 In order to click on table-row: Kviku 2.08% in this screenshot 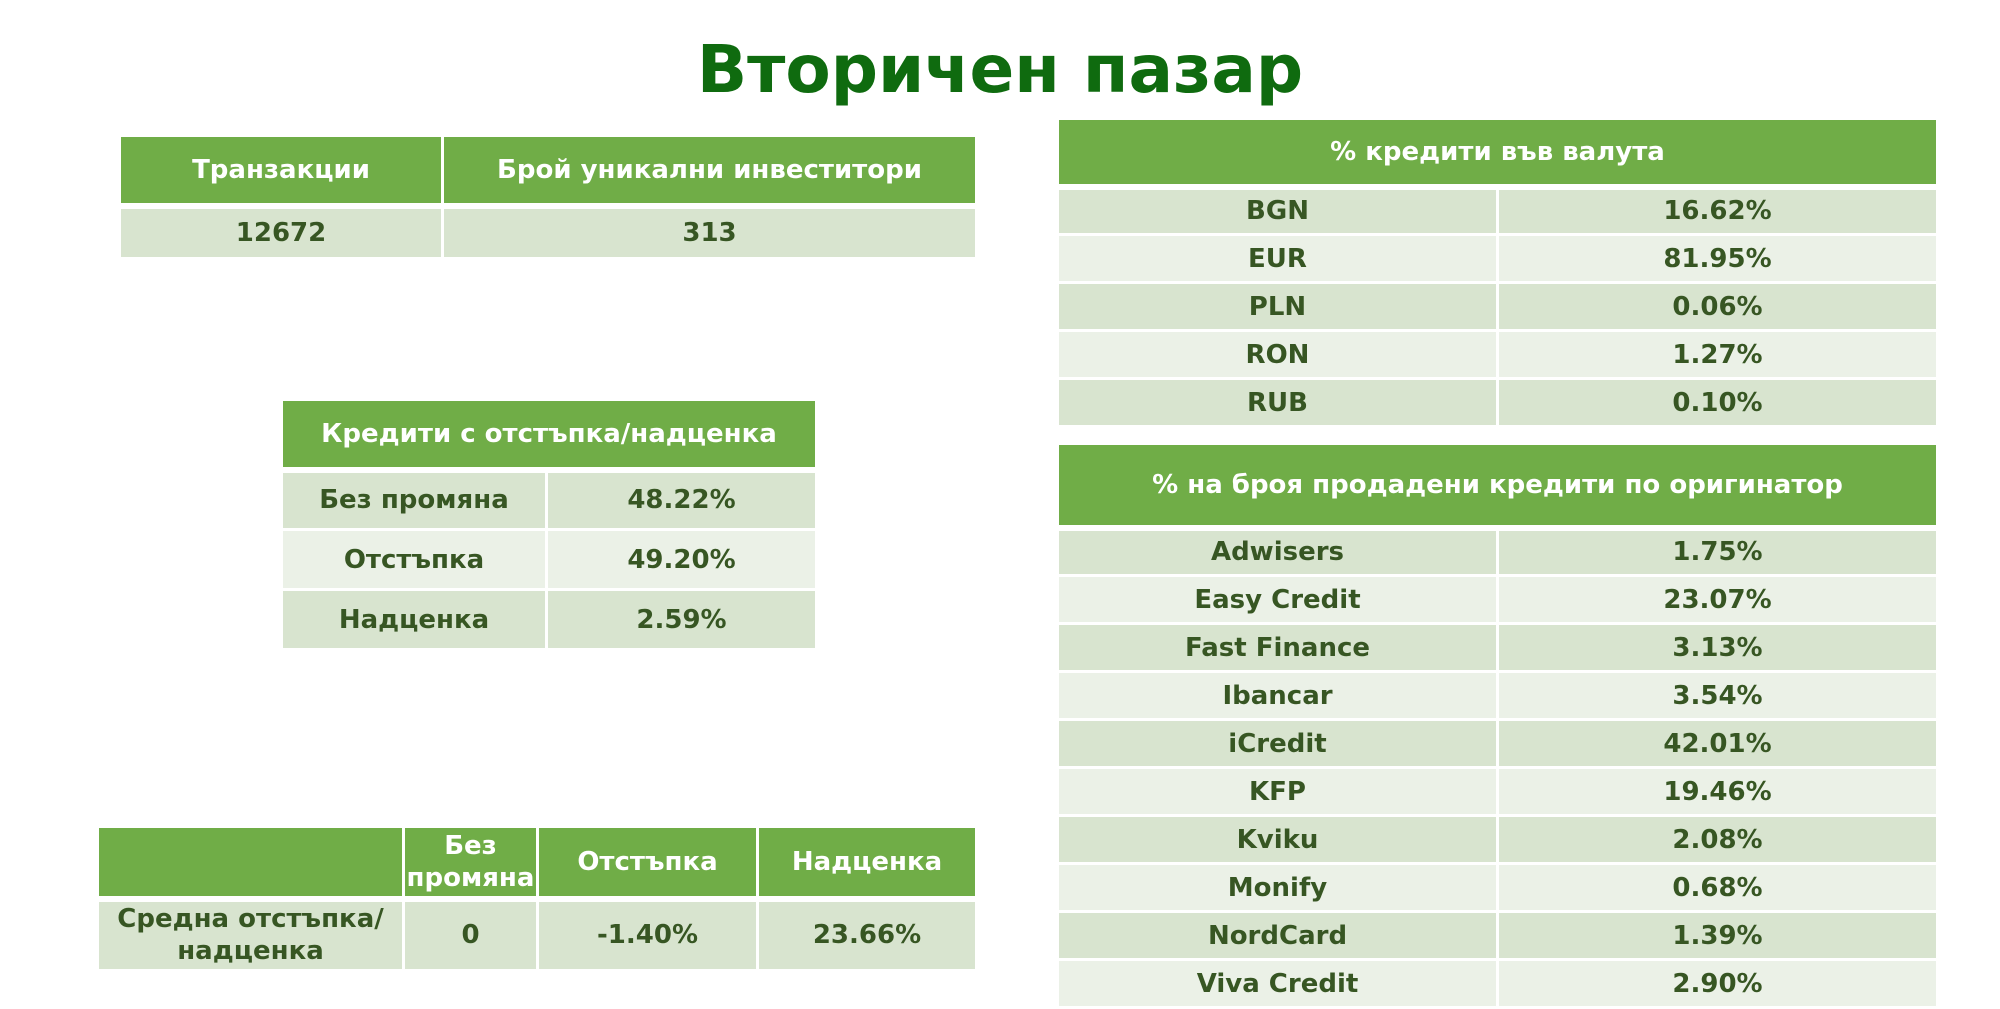, I will do `click(1498, 839)`.